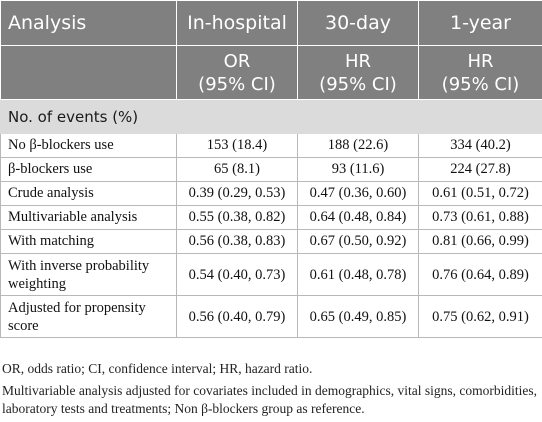 The height and width of the screenshot is (422, 542). Describe the element at coordinates (480, 242) in the screenshot. I see `cell-1year: 0.81 (0.66, 0.99)` at that location.